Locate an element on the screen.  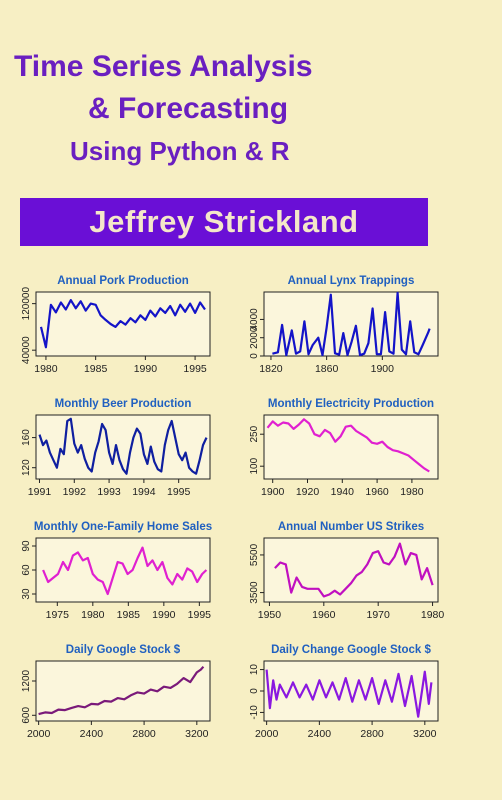
x-tick-label: 1975 is located at coordinates (58, 615).